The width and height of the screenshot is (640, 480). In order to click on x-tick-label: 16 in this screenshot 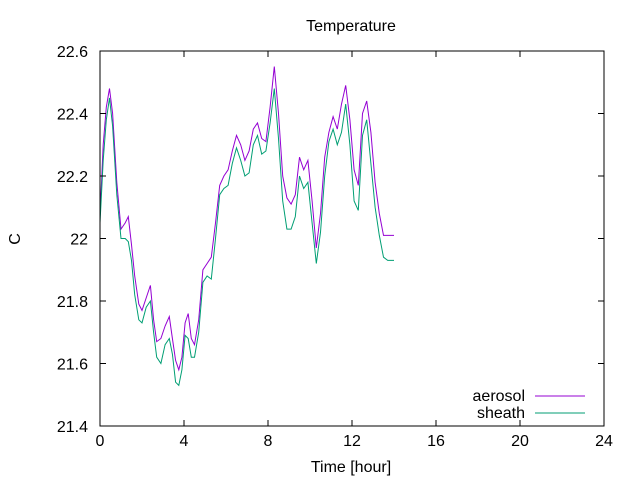, I will do `click(436, 441)`.